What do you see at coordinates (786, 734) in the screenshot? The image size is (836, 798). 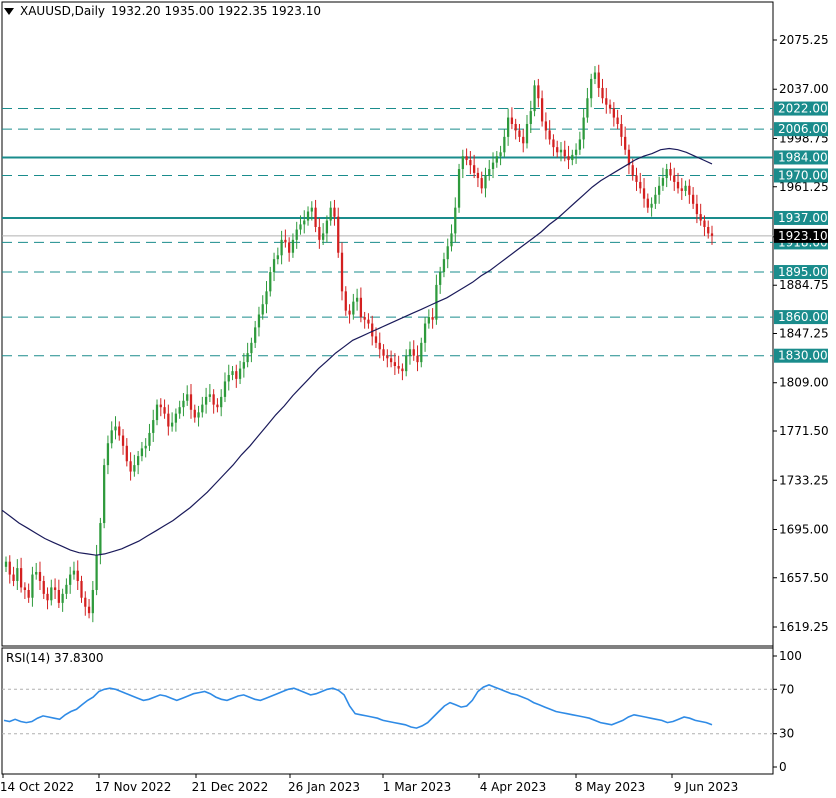 I see `rsi-tick-label: 30` at bounding box center [786, 734].